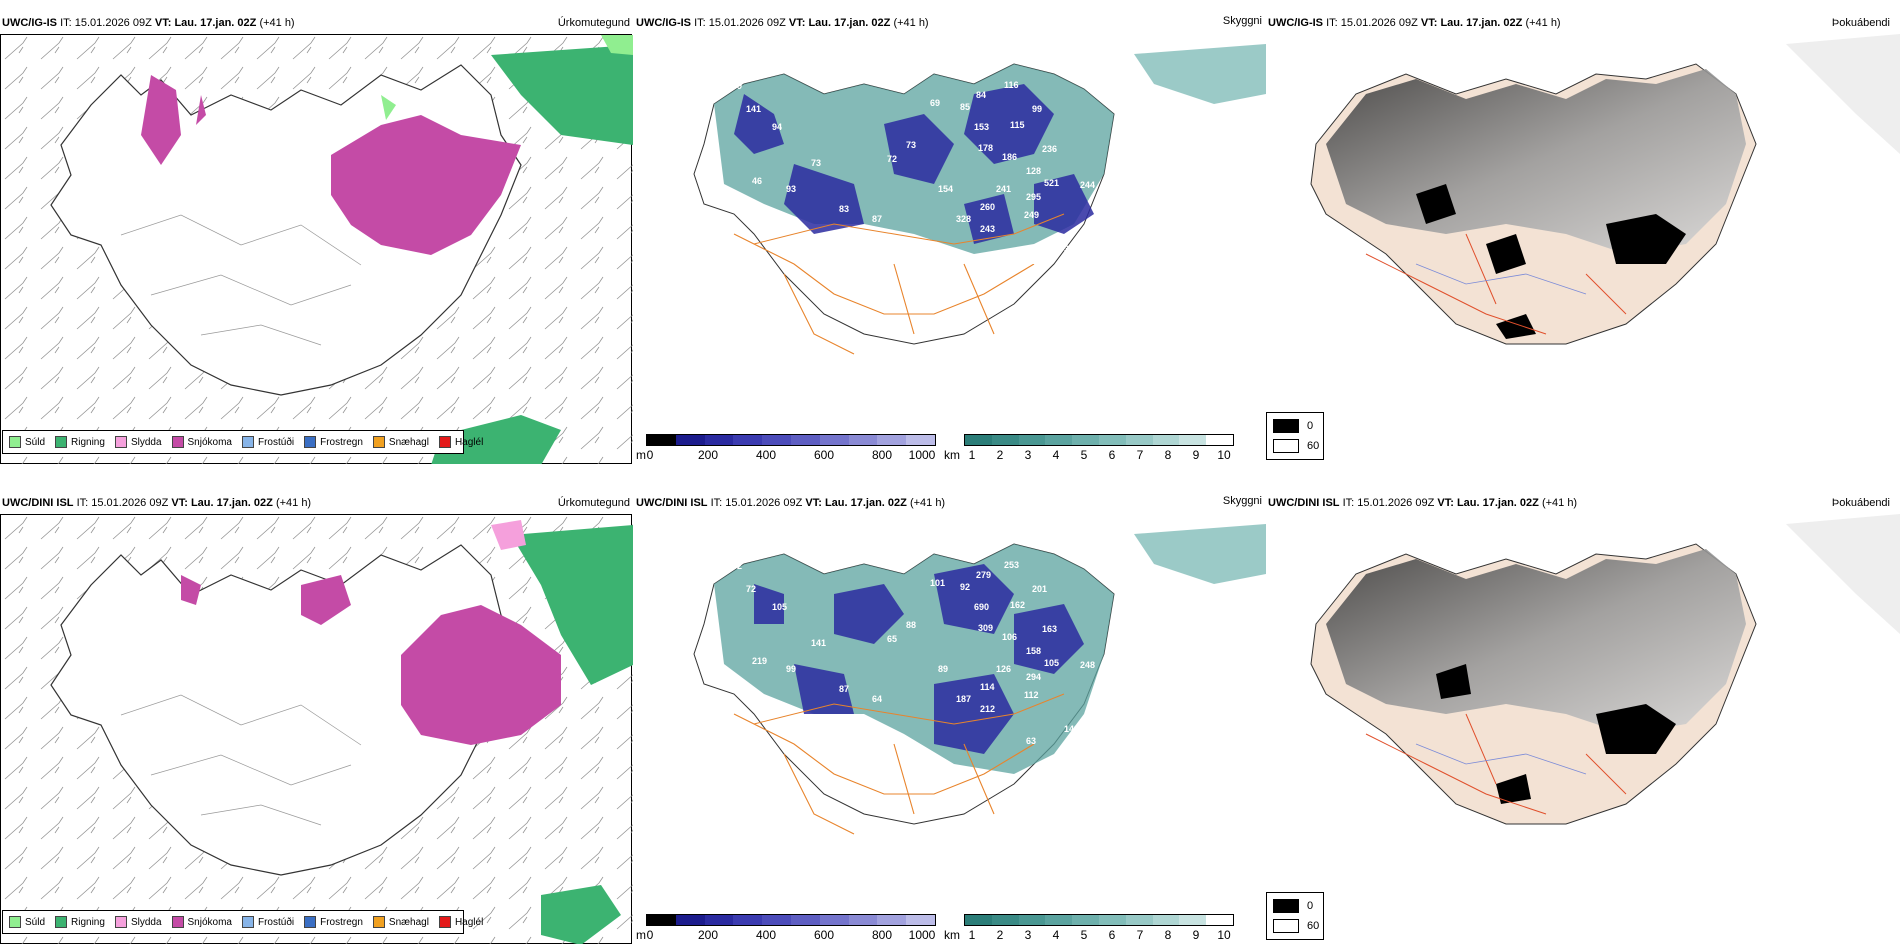 The image size is (1900, 950). What do you see at coordinates (1031, 215) in the screenshot?
I see `cloud-base-value: 249` at bounding box center [1031, 215].